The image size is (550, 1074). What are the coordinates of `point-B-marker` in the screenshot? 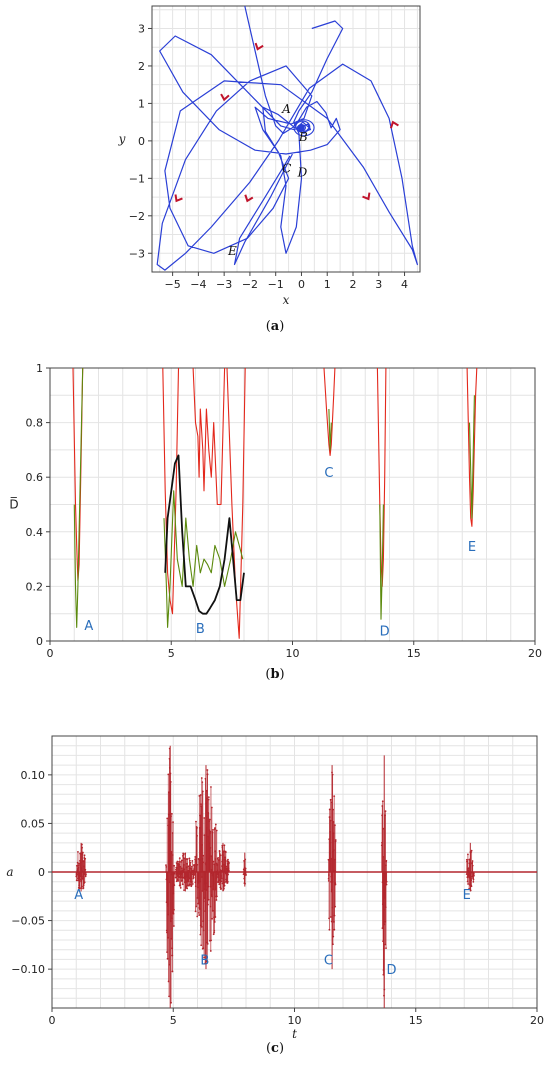 It's located at (301, 127).